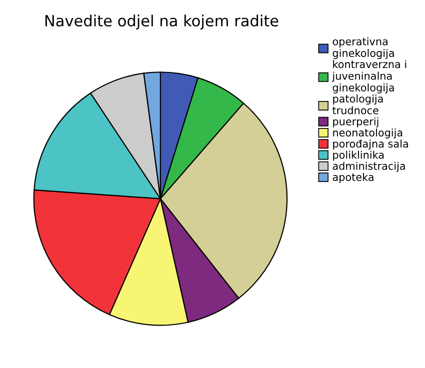 The width and height of the screenshot is (425, 368). Describe the element at coordinates (370, 145) in the screenshot. I see `legend-label: porođajna sala` at that location.